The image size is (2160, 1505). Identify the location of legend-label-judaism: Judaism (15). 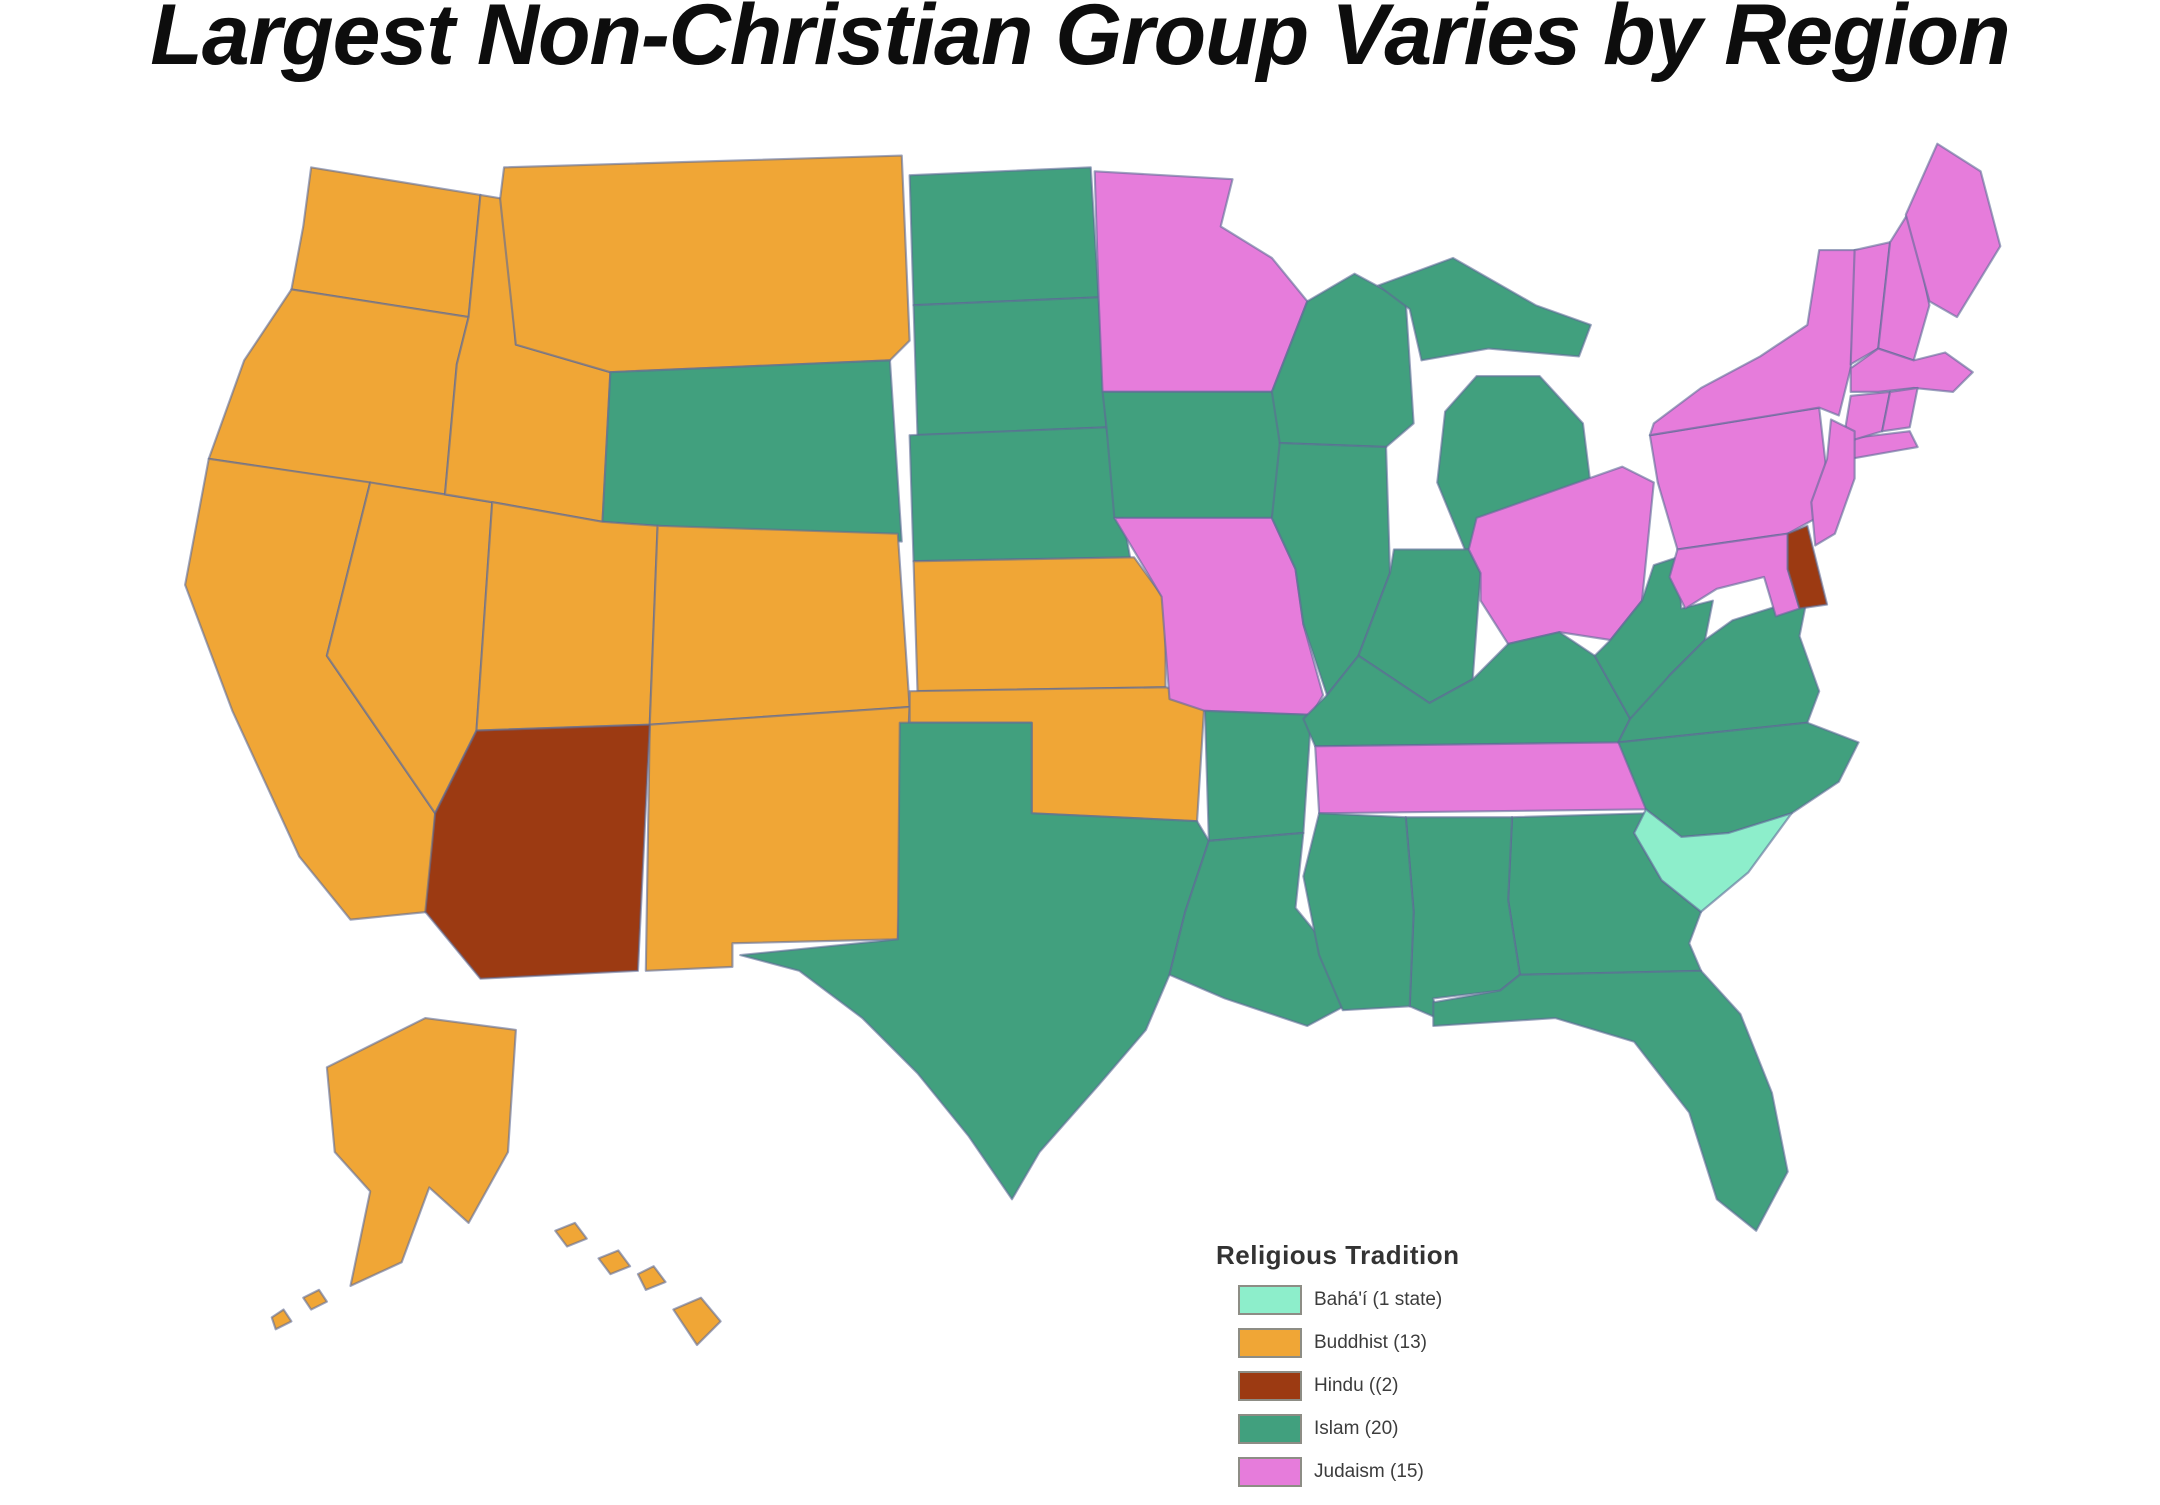
(1369, 1471).